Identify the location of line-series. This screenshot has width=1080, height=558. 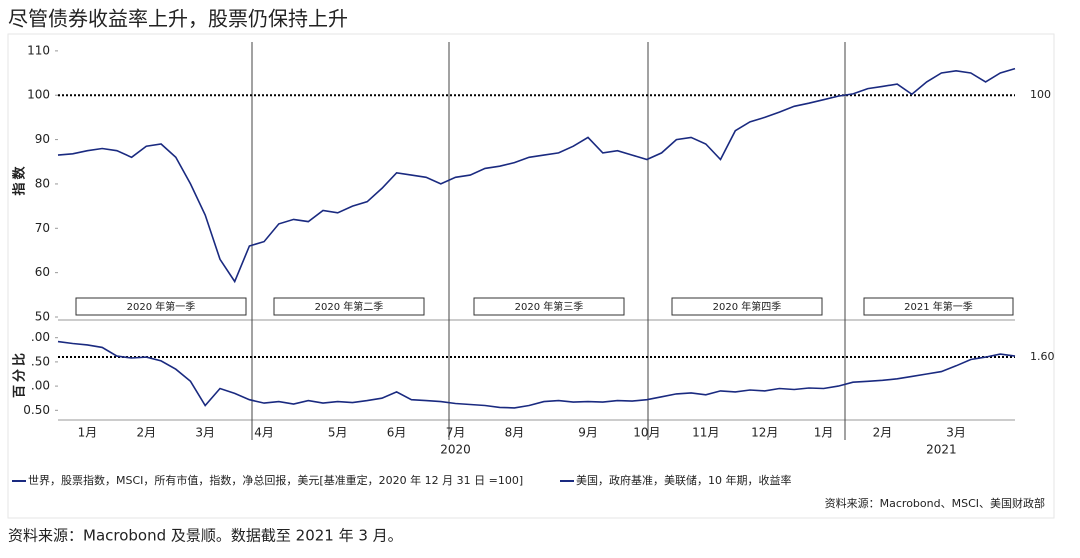
(536, 374).